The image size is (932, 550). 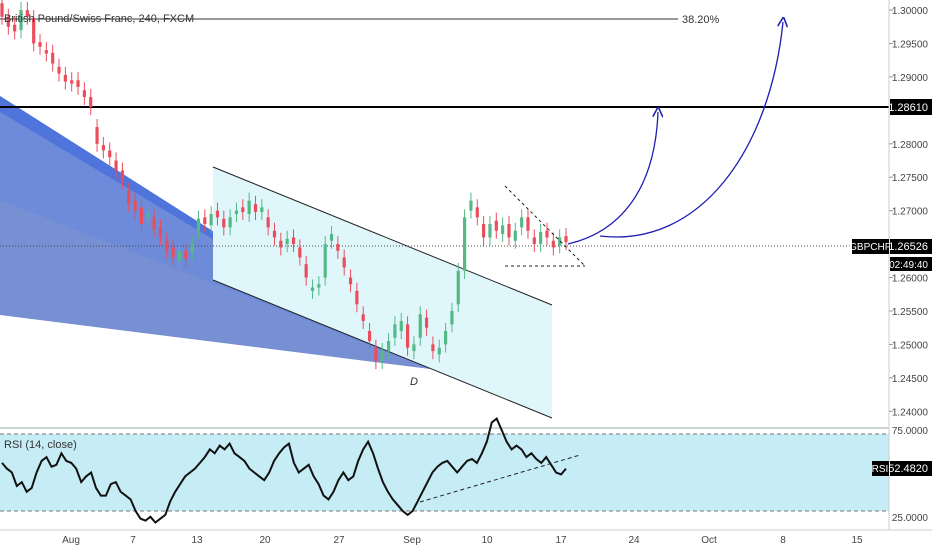 I want to click on time-tick-label: 8, so click(x=783, y=540).